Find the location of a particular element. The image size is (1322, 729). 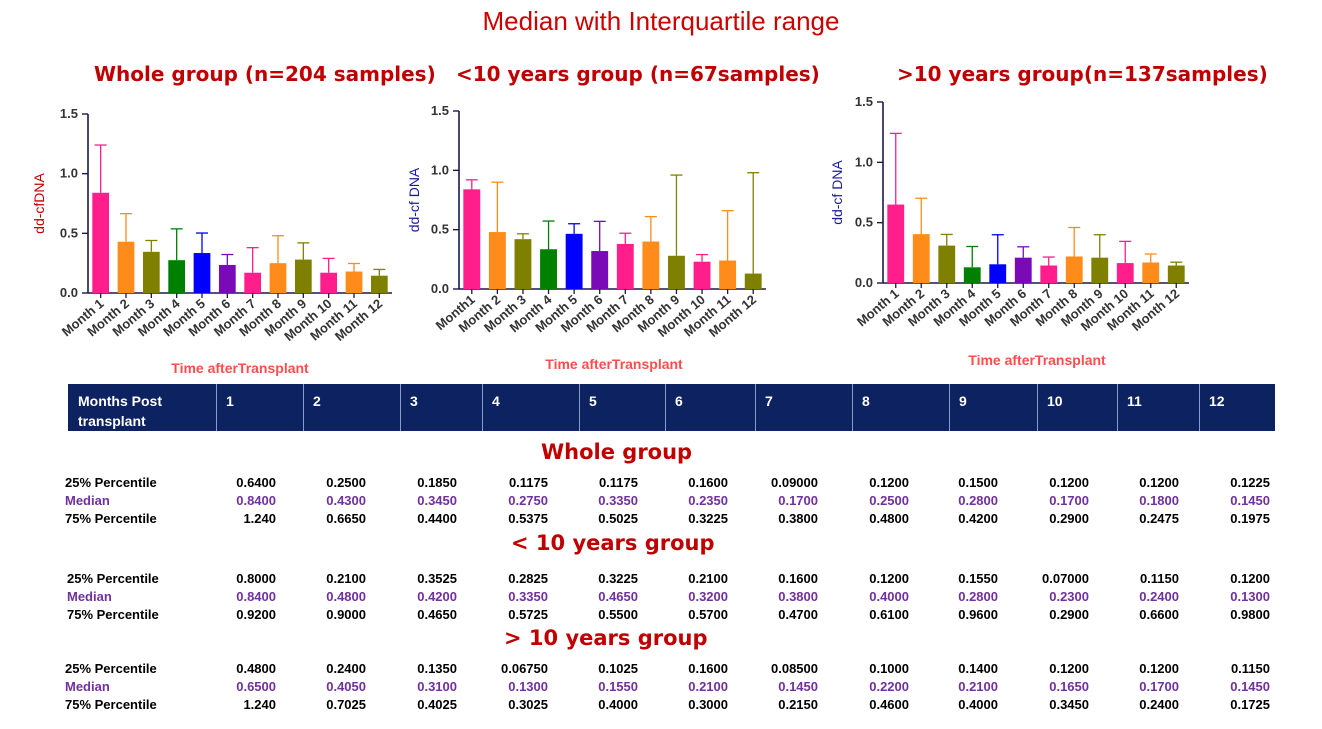

table-cell: 0.1150 is located at coordinates (1250, 668).